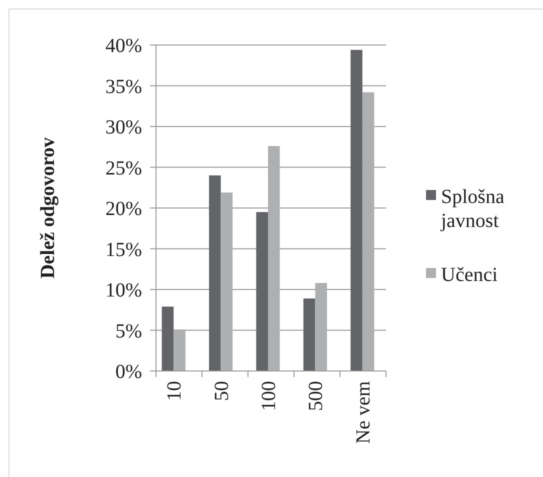  What do you see at coordinates (123, 127) in the screenshot?
I see `y-tick-label: 30%` at bounding box center [123, 127].